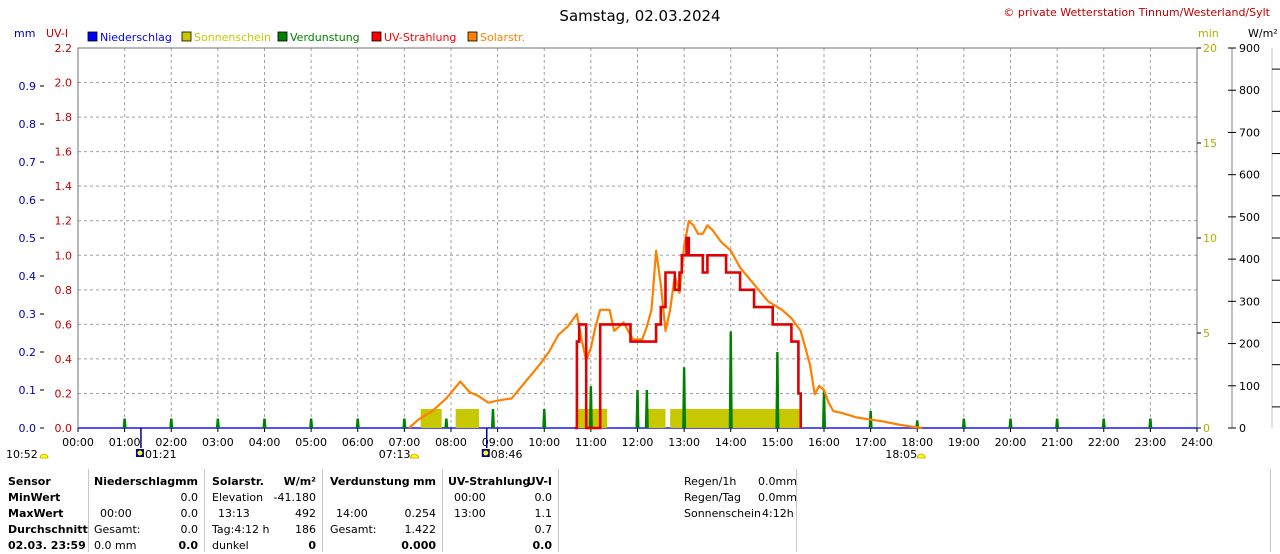  What do you see at coordinates (24, 33) in the screenshot?
I see `axis-unit-mm: mm` at bounding box center [24, 33].